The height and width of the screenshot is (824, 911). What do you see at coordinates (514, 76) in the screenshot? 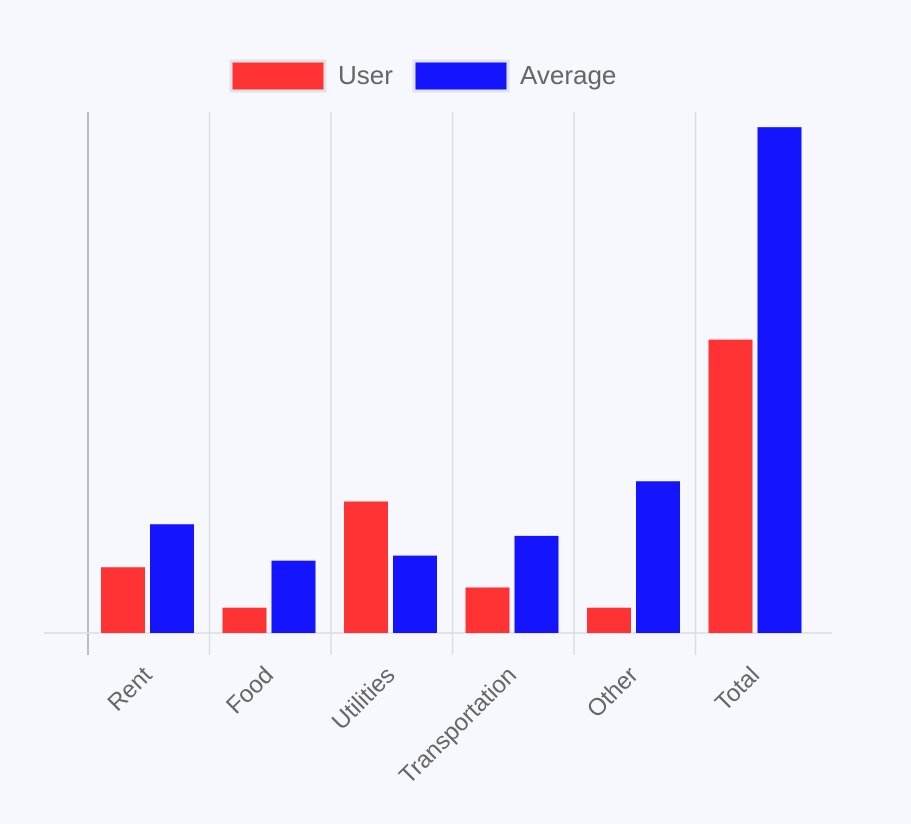
I see `legend-item-average: Average` at bounding box center [514, 76].